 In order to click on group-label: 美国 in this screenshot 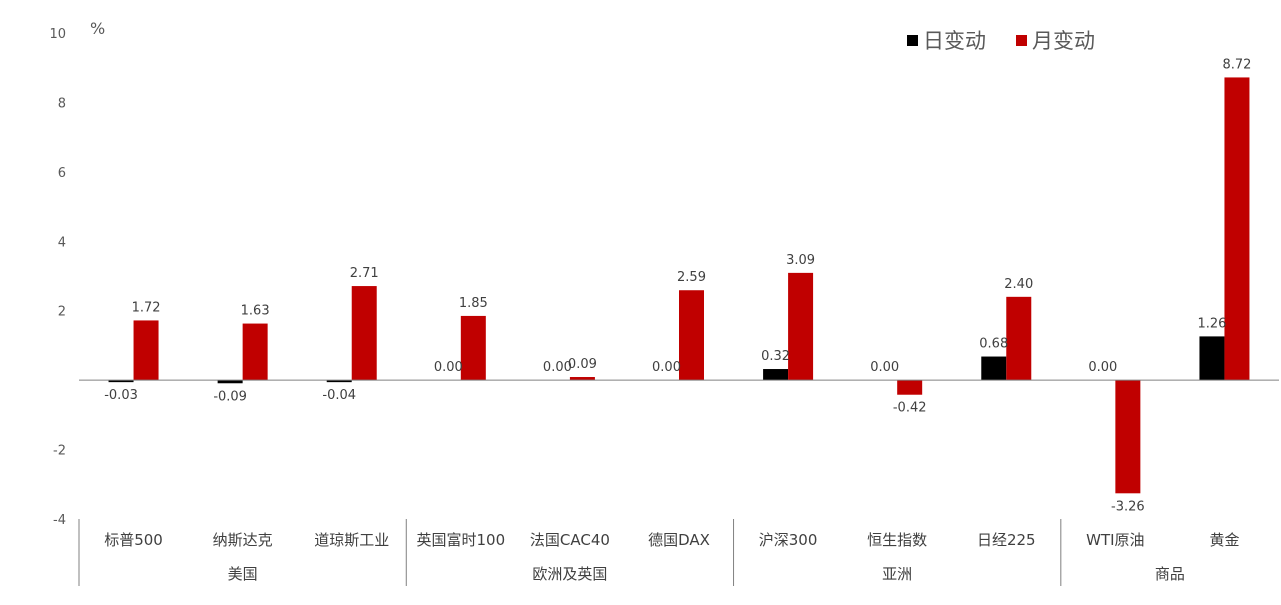, I will do `click(243, 574)`.